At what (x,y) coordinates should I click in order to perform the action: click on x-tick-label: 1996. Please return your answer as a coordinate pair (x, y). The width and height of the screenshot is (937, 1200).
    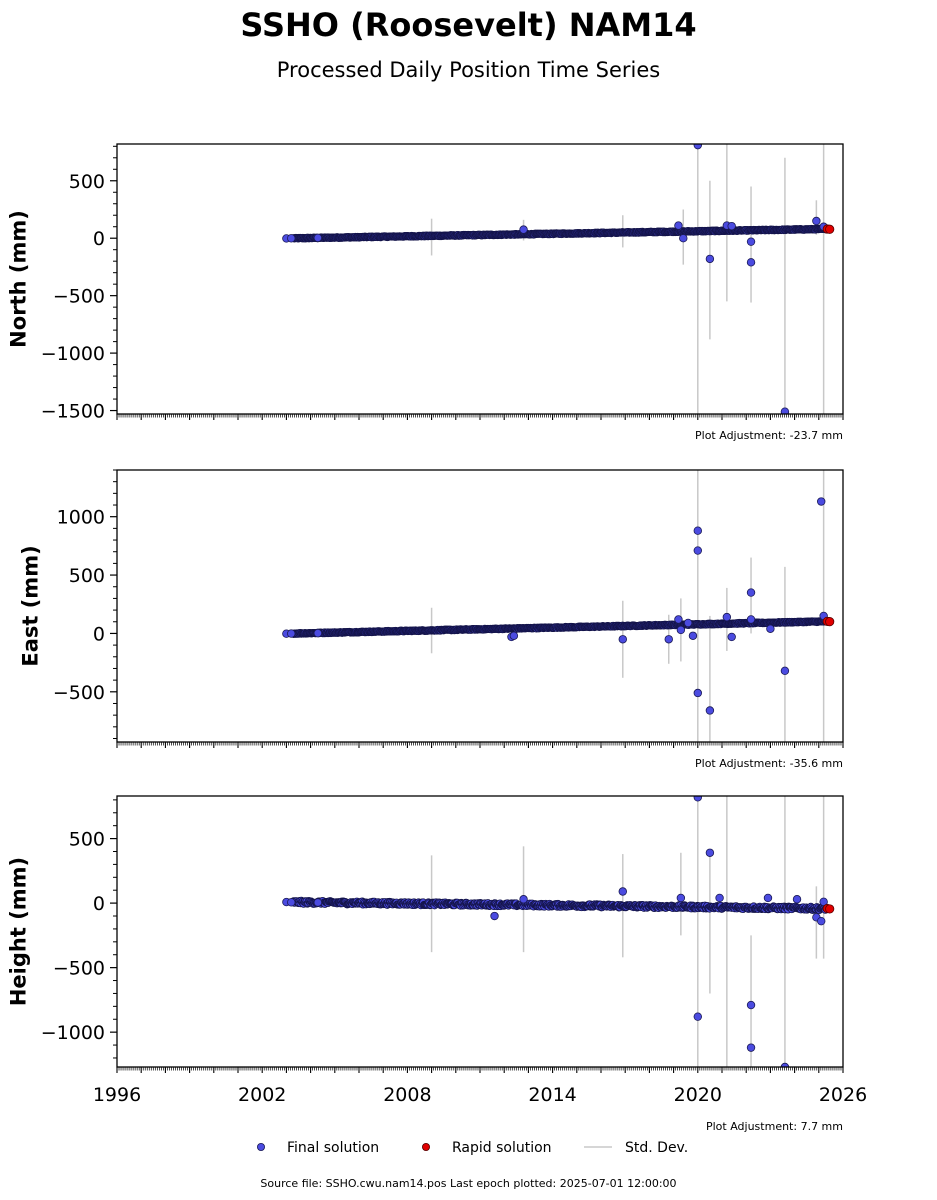
    Looking at the image, I should click on (117, 1095).